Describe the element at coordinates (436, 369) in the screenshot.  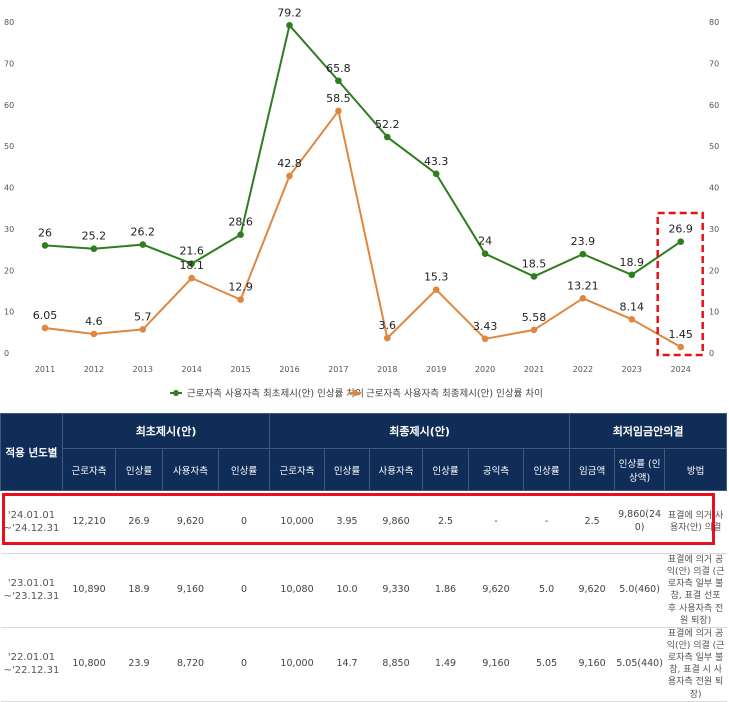
I see `x-tick-label: 2019` at that location.